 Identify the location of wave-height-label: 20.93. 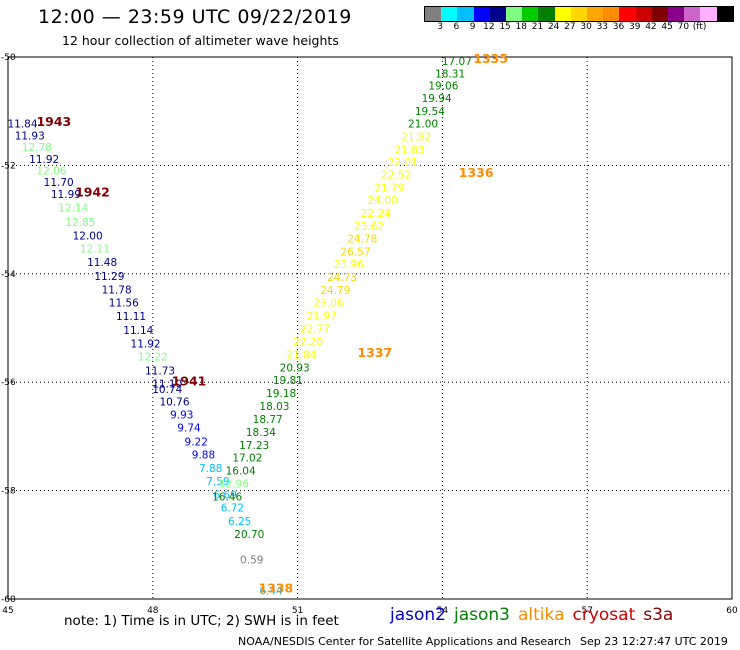
(295, 369).